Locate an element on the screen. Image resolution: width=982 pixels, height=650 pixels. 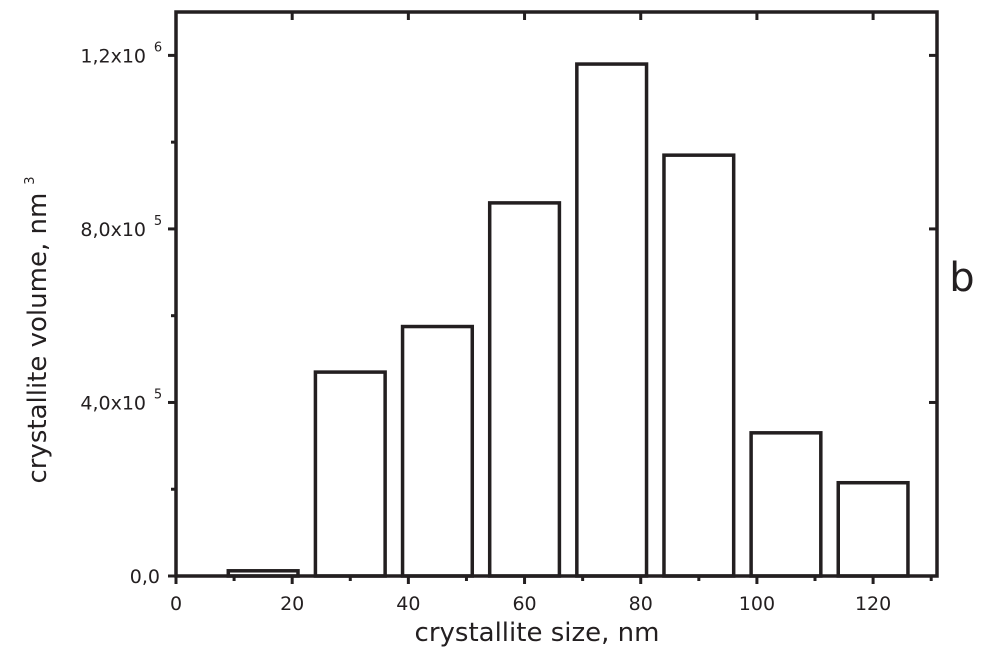
panel-label: b is located at coordinates (961, 278).